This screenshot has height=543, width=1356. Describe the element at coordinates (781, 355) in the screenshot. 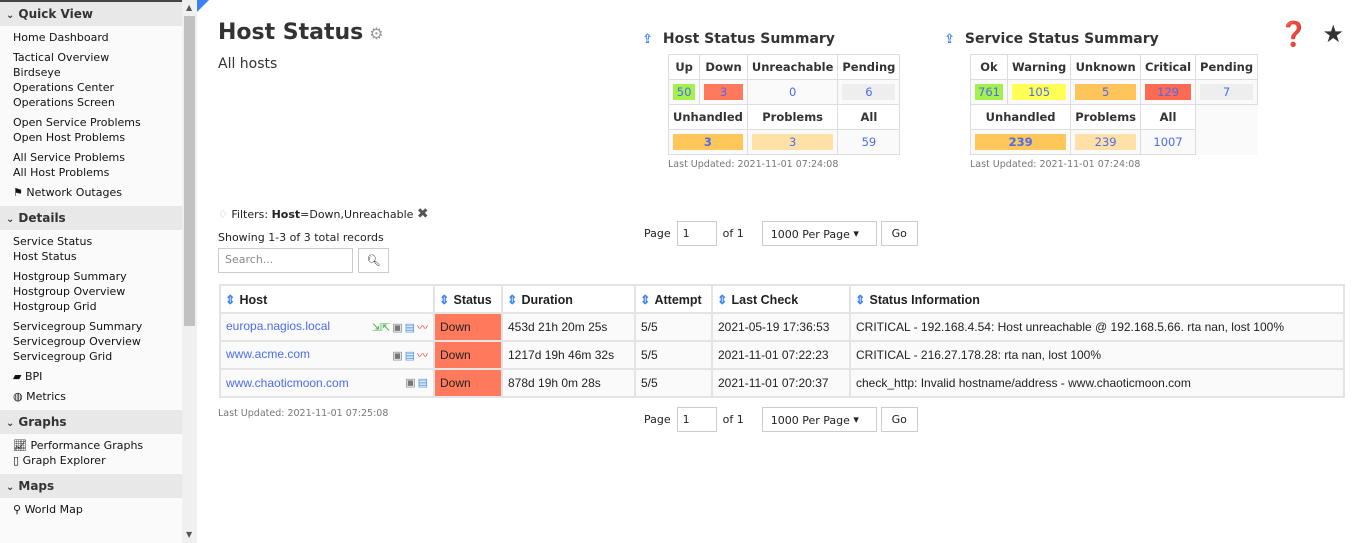

I see `table-cell: 2021-11-01 07:22:23` at that location.